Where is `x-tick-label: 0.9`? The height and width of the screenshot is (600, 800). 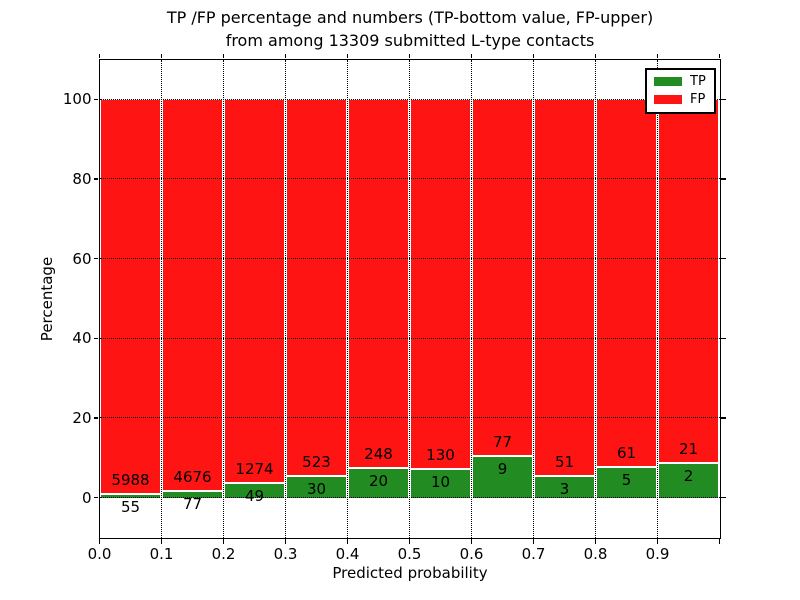
x-tick-label: 0.9 is located at coordinates (657, 553).